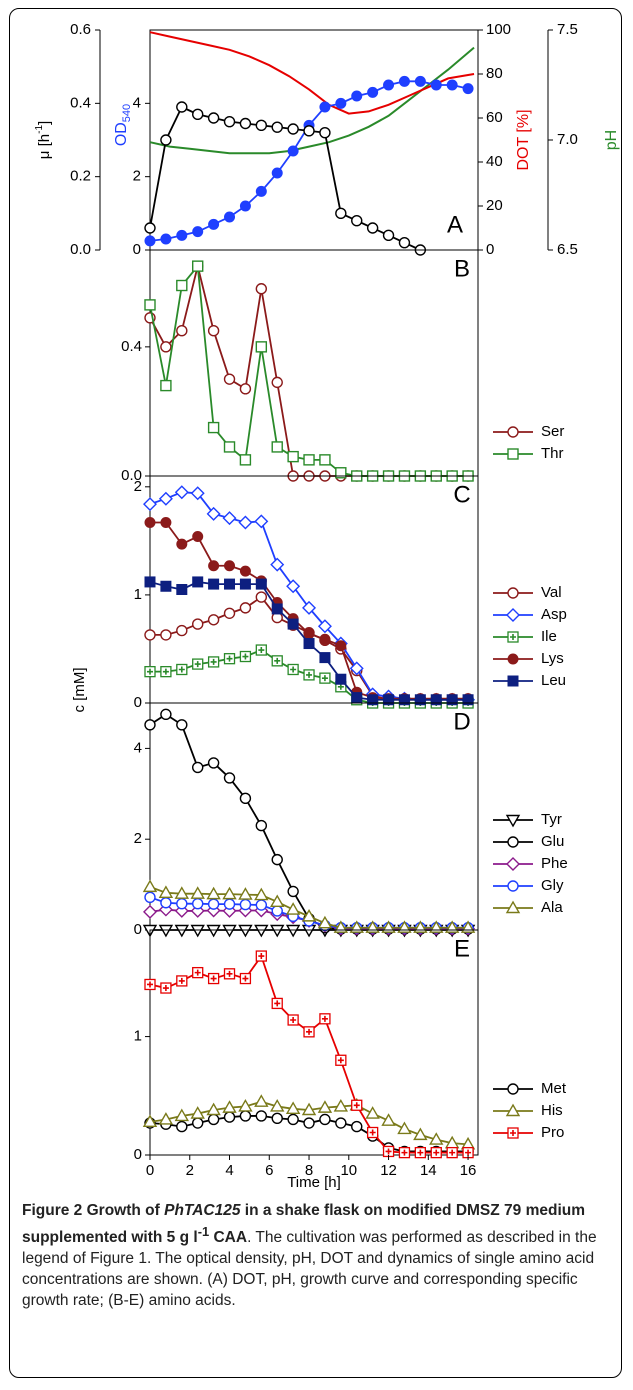 The width and height of the screenshot is (633, 1390). Describe the element at coordinates (551, 819) in the screenshot. I see `legend-label: Tyr` at that location.